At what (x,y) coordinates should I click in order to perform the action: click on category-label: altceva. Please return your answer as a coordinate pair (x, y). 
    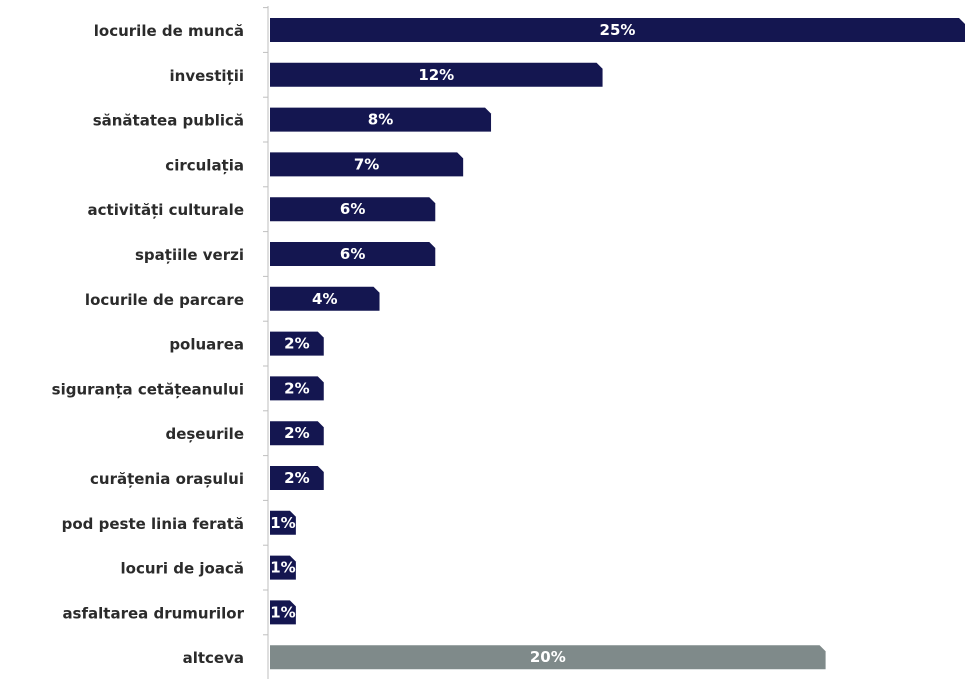
    Looking at the image, I should click on (213, 658).